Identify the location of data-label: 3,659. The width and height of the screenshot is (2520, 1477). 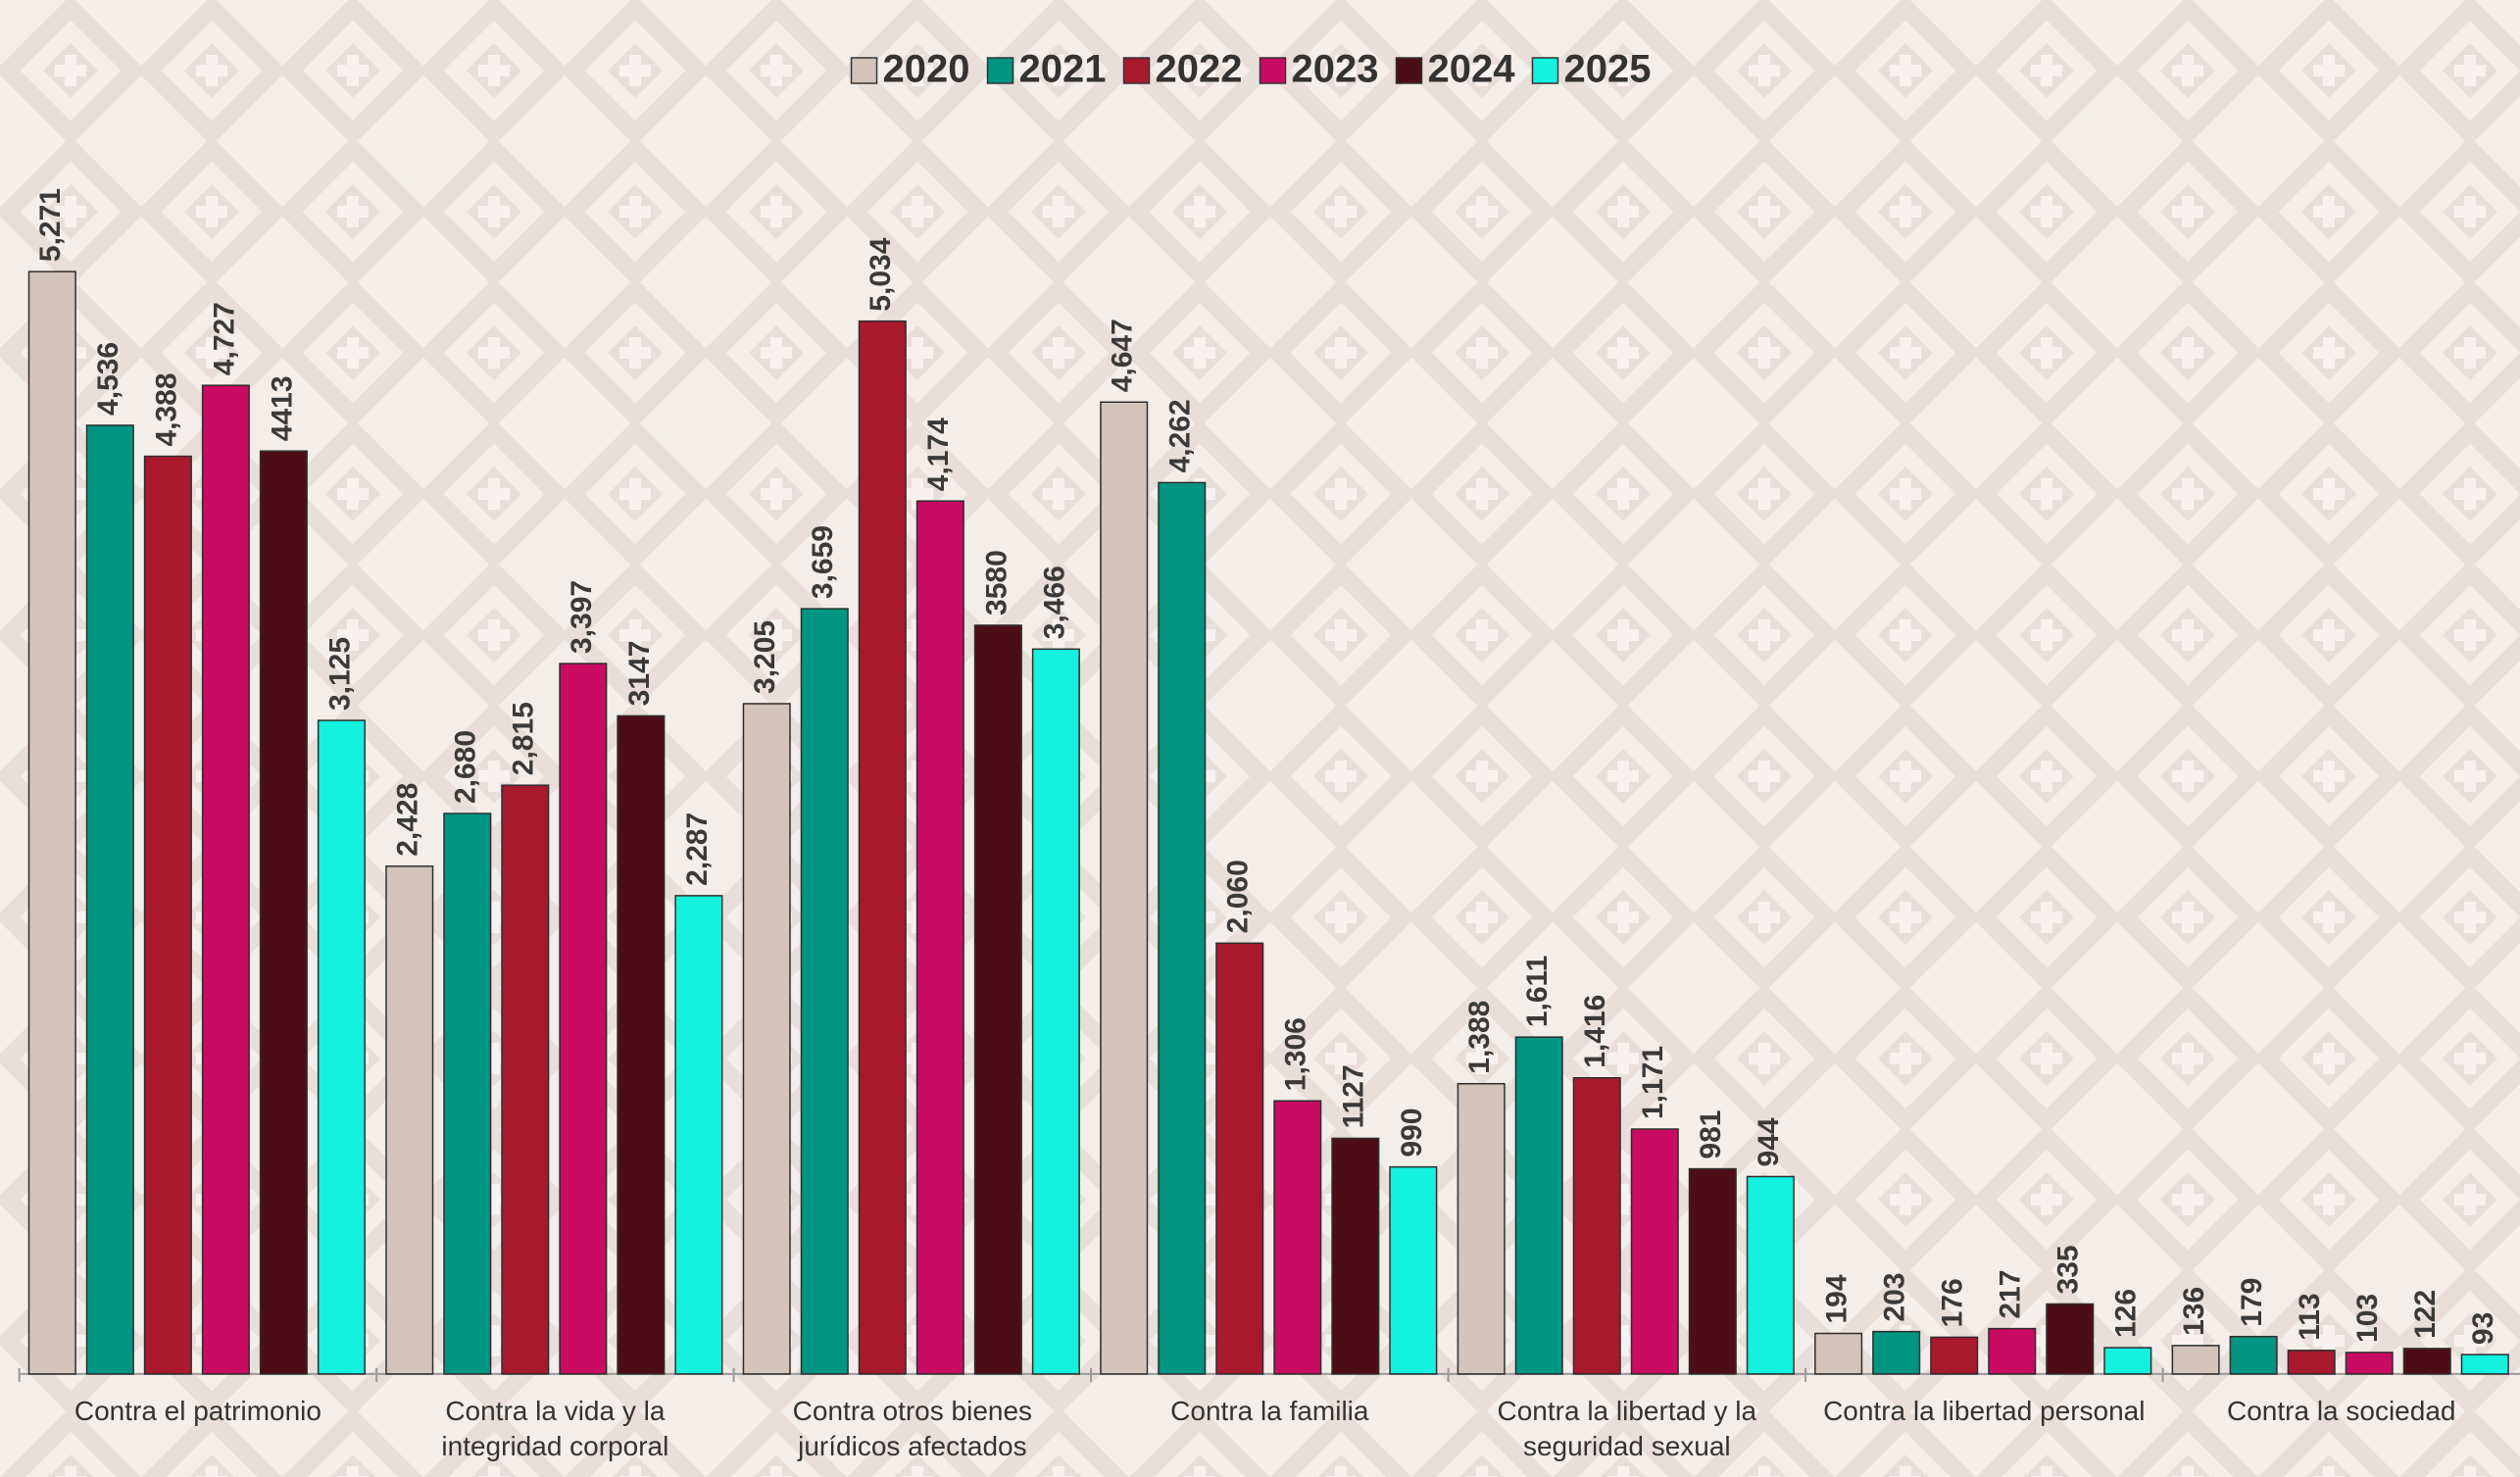
(823, 562).